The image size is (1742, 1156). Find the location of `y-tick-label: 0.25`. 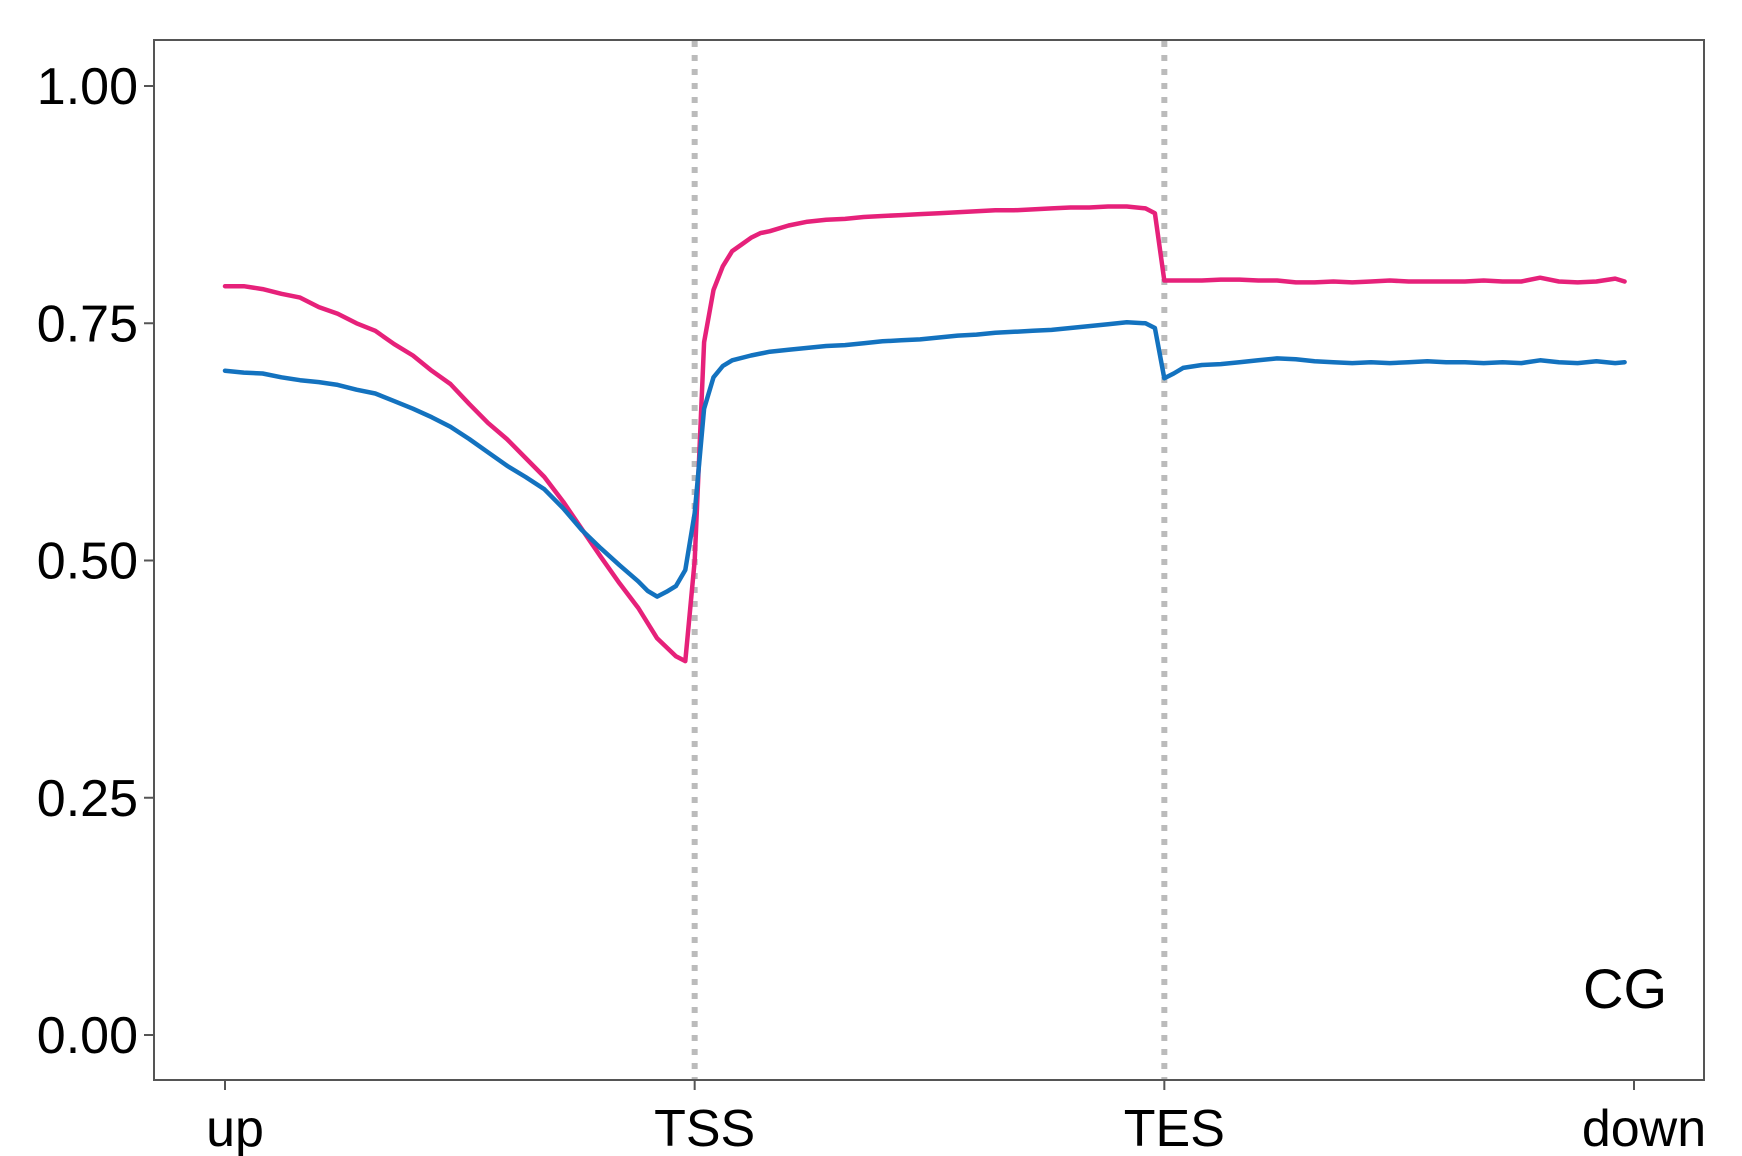

y-tick-label: 0.25 is located at coordinates (87, 799).